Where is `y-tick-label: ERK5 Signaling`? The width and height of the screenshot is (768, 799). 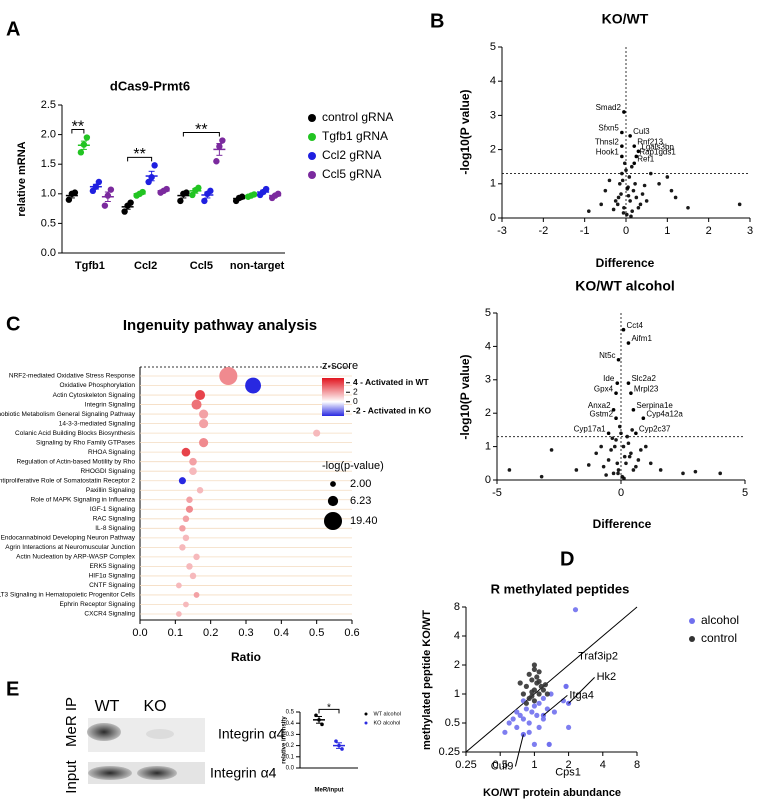 y-tick-label: ERK5 Signaling is located at coordinates (112, 566).